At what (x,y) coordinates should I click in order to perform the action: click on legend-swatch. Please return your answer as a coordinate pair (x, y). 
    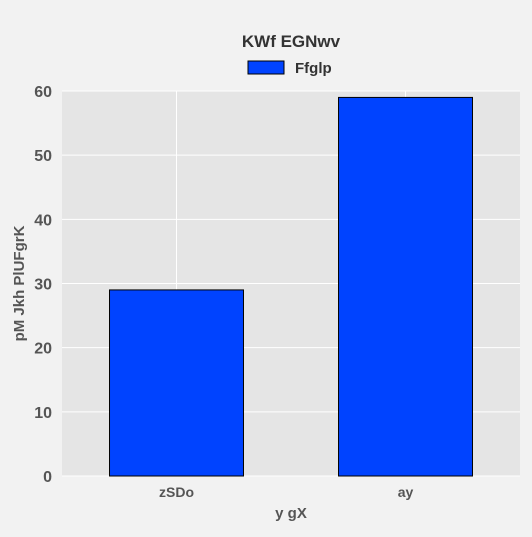
    Looking at the image, I should click on (266, 67).